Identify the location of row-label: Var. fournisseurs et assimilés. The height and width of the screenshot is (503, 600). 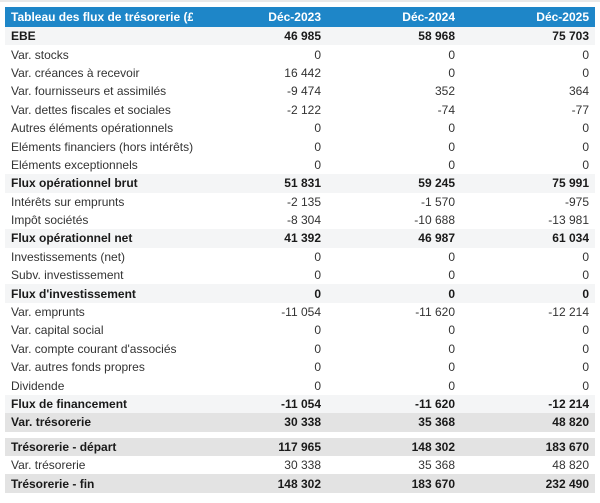
(89, 91).